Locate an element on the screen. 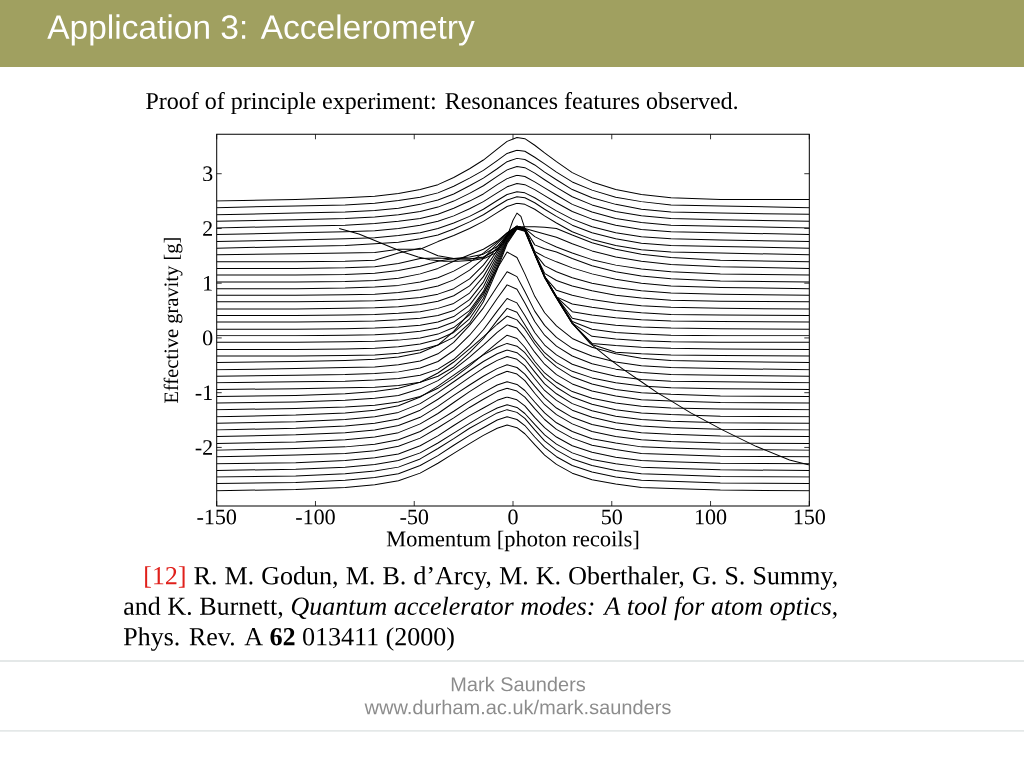 The image size is (1024, 768). x-axis-title: Momentum [photon recoils] is located at coordinates (512, 541).